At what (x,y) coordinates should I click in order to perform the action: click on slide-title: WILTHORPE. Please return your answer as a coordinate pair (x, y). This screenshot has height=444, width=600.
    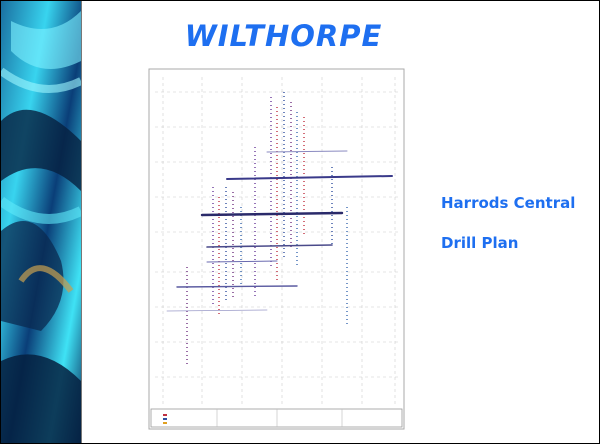
    Looking at the image, I should click on (283, 36).